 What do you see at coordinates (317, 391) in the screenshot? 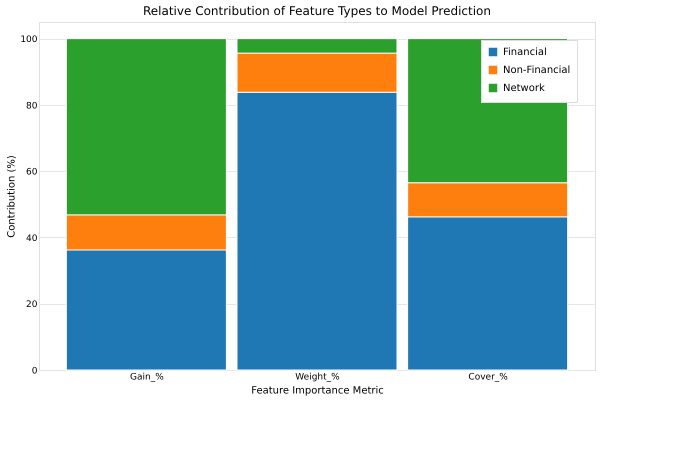
I see `x-axis-title: Feature Importance Metric` at bounding box center [317, 391].